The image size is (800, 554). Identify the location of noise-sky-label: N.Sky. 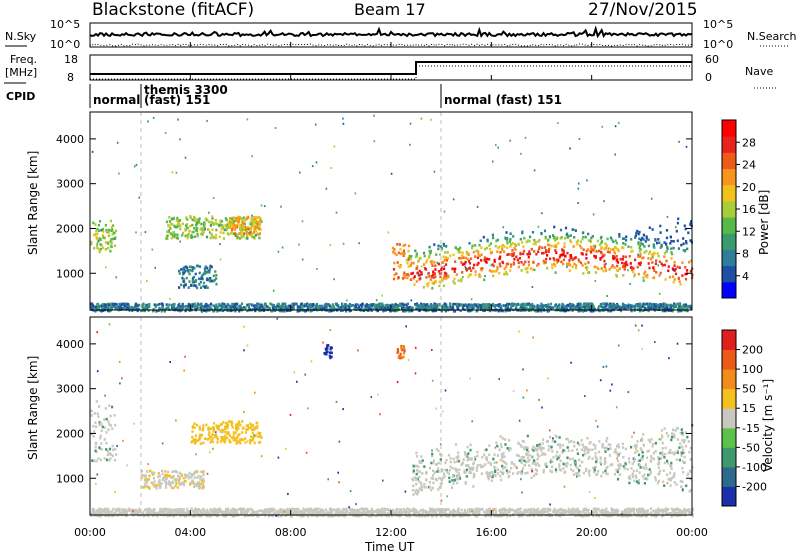
(21, 36).